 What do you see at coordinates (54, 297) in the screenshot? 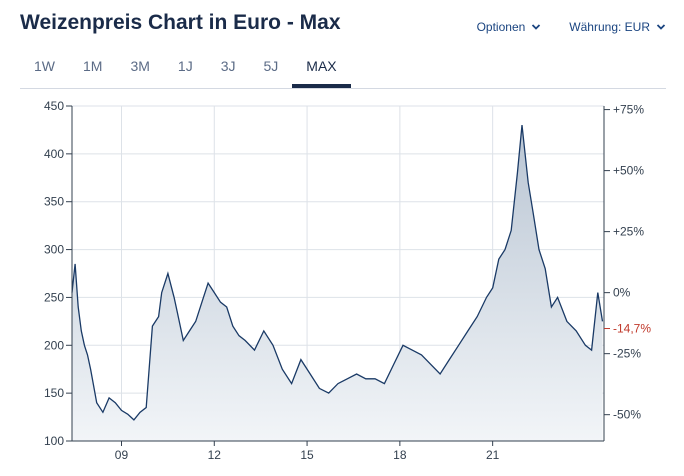
I see `y-tick-label: 250` at bounding box center [54, 297].